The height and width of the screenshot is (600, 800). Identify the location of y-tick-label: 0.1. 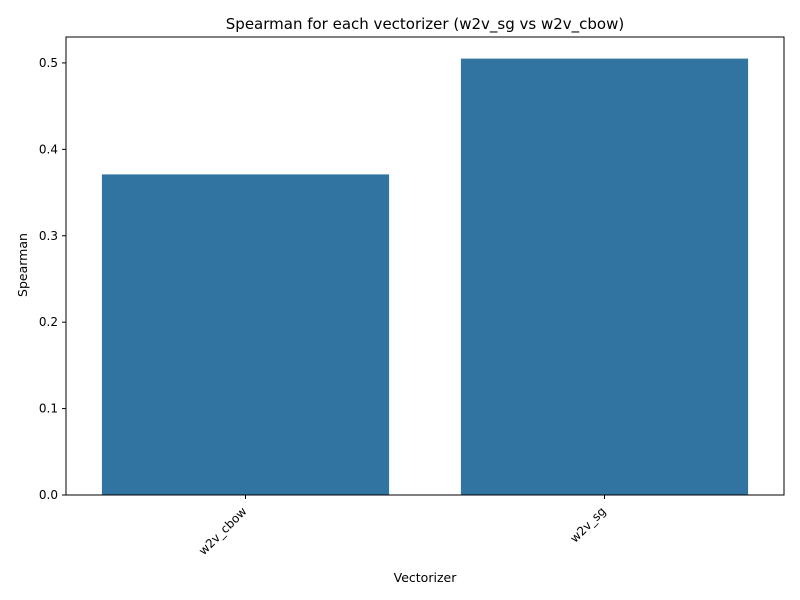
(48, 409).